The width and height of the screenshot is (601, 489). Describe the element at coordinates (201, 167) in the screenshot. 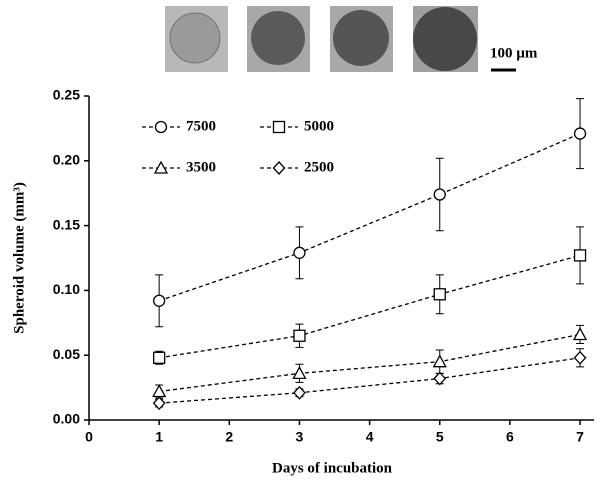

I see `legend-label: 3500` at that location.